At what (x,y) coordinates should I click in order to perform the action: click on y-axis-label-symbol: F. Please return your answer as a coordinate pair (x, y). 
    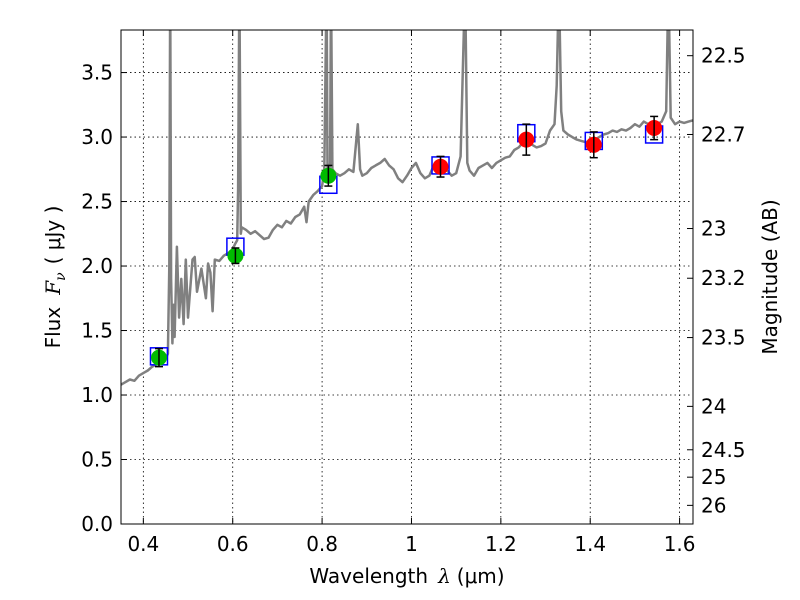
    Looking at the image, I should click on (53, 288).